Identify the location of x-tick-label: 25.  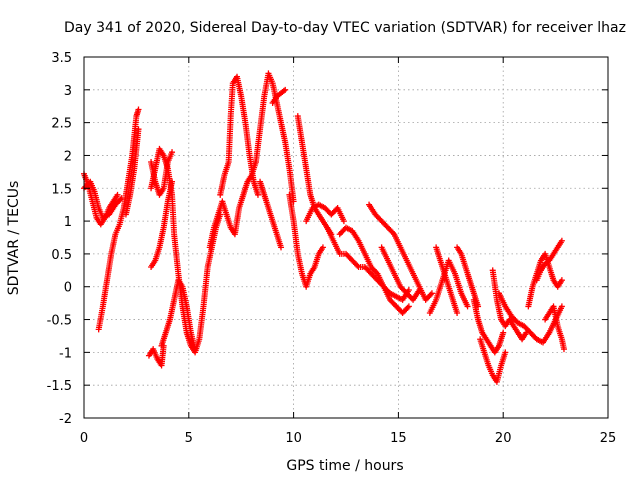
(608, 438).